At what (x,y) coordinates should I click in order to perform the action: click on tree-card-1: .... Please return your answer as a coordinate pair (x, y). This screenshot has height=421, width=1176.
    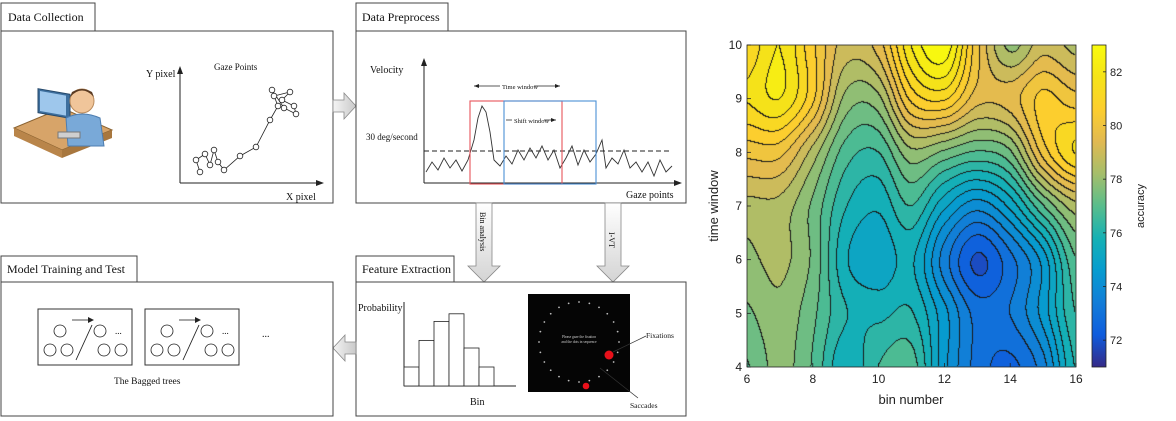
    Looking at the image, I should click on (85, 337).